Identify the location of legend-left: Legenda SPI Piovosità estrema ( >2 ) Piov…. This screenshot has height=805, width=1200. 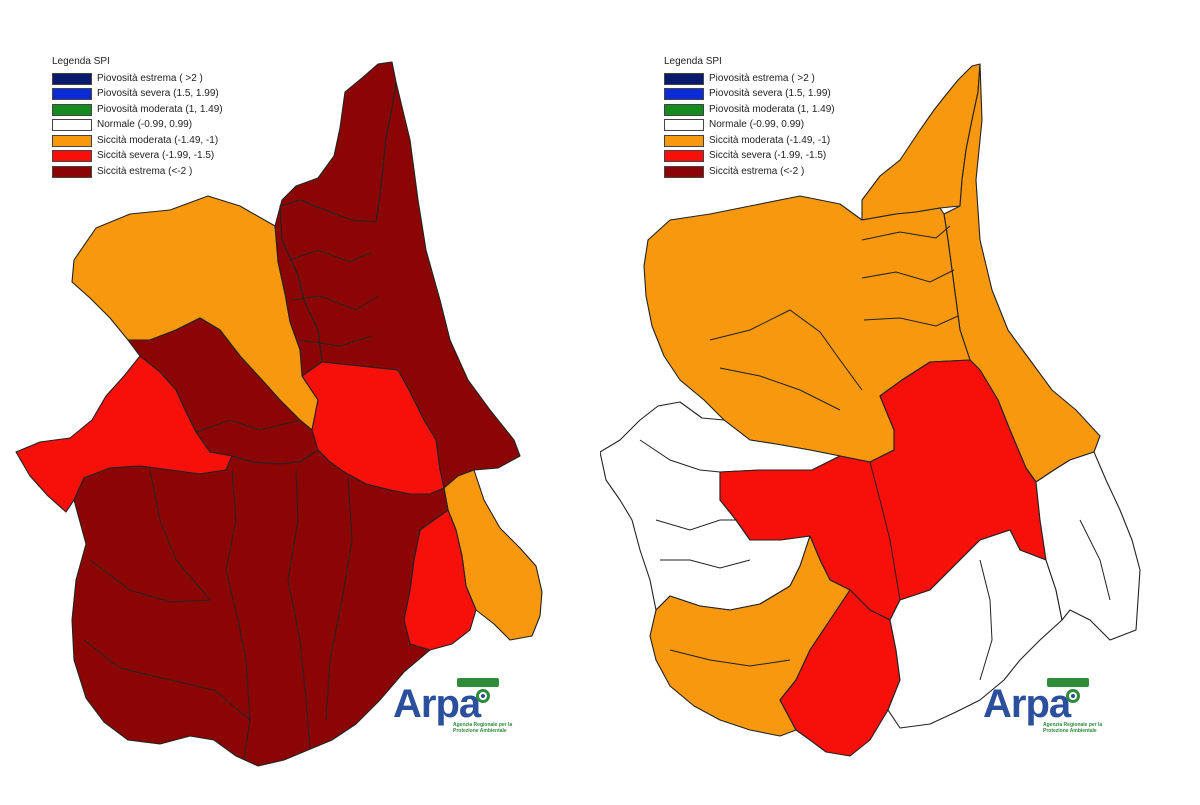
(137, 118).